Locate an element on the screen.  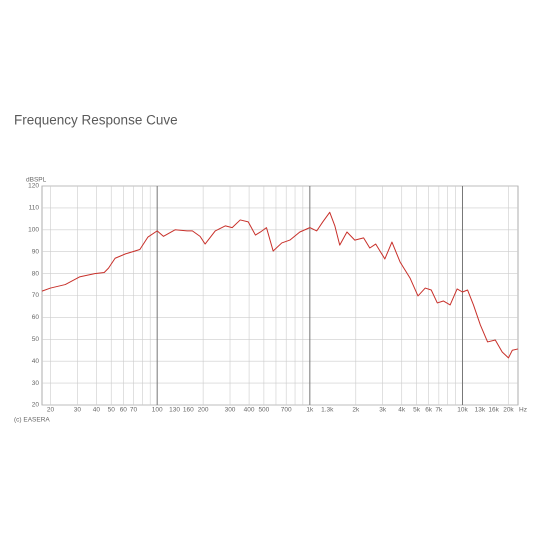
y-tick-label: 120 is located at coordinates (33, 186).